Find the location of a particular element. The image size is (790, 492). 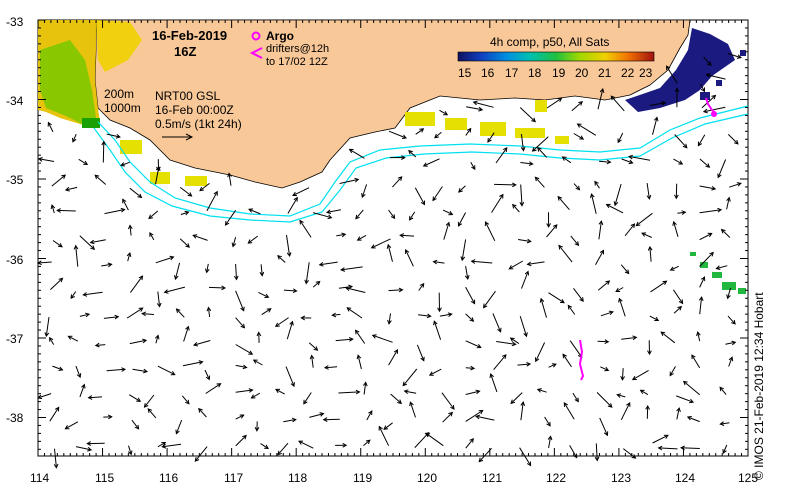

drifter-track-south is located at coordinates (581, 360).